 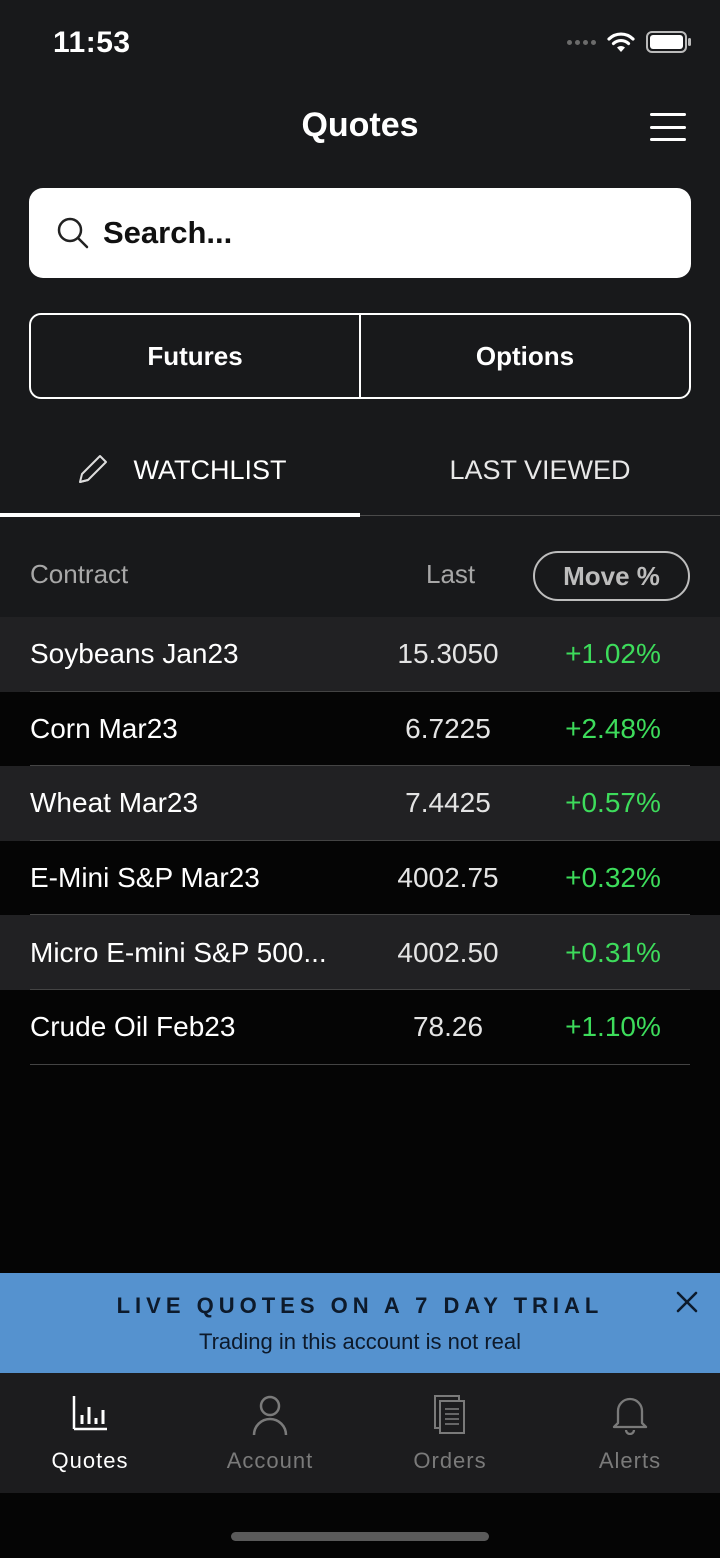 What do you see at coordinates (540, 469) in the screenshot?
I see `tab-last-viewed: LAST VIEWED` at bounding box center [540, 469].